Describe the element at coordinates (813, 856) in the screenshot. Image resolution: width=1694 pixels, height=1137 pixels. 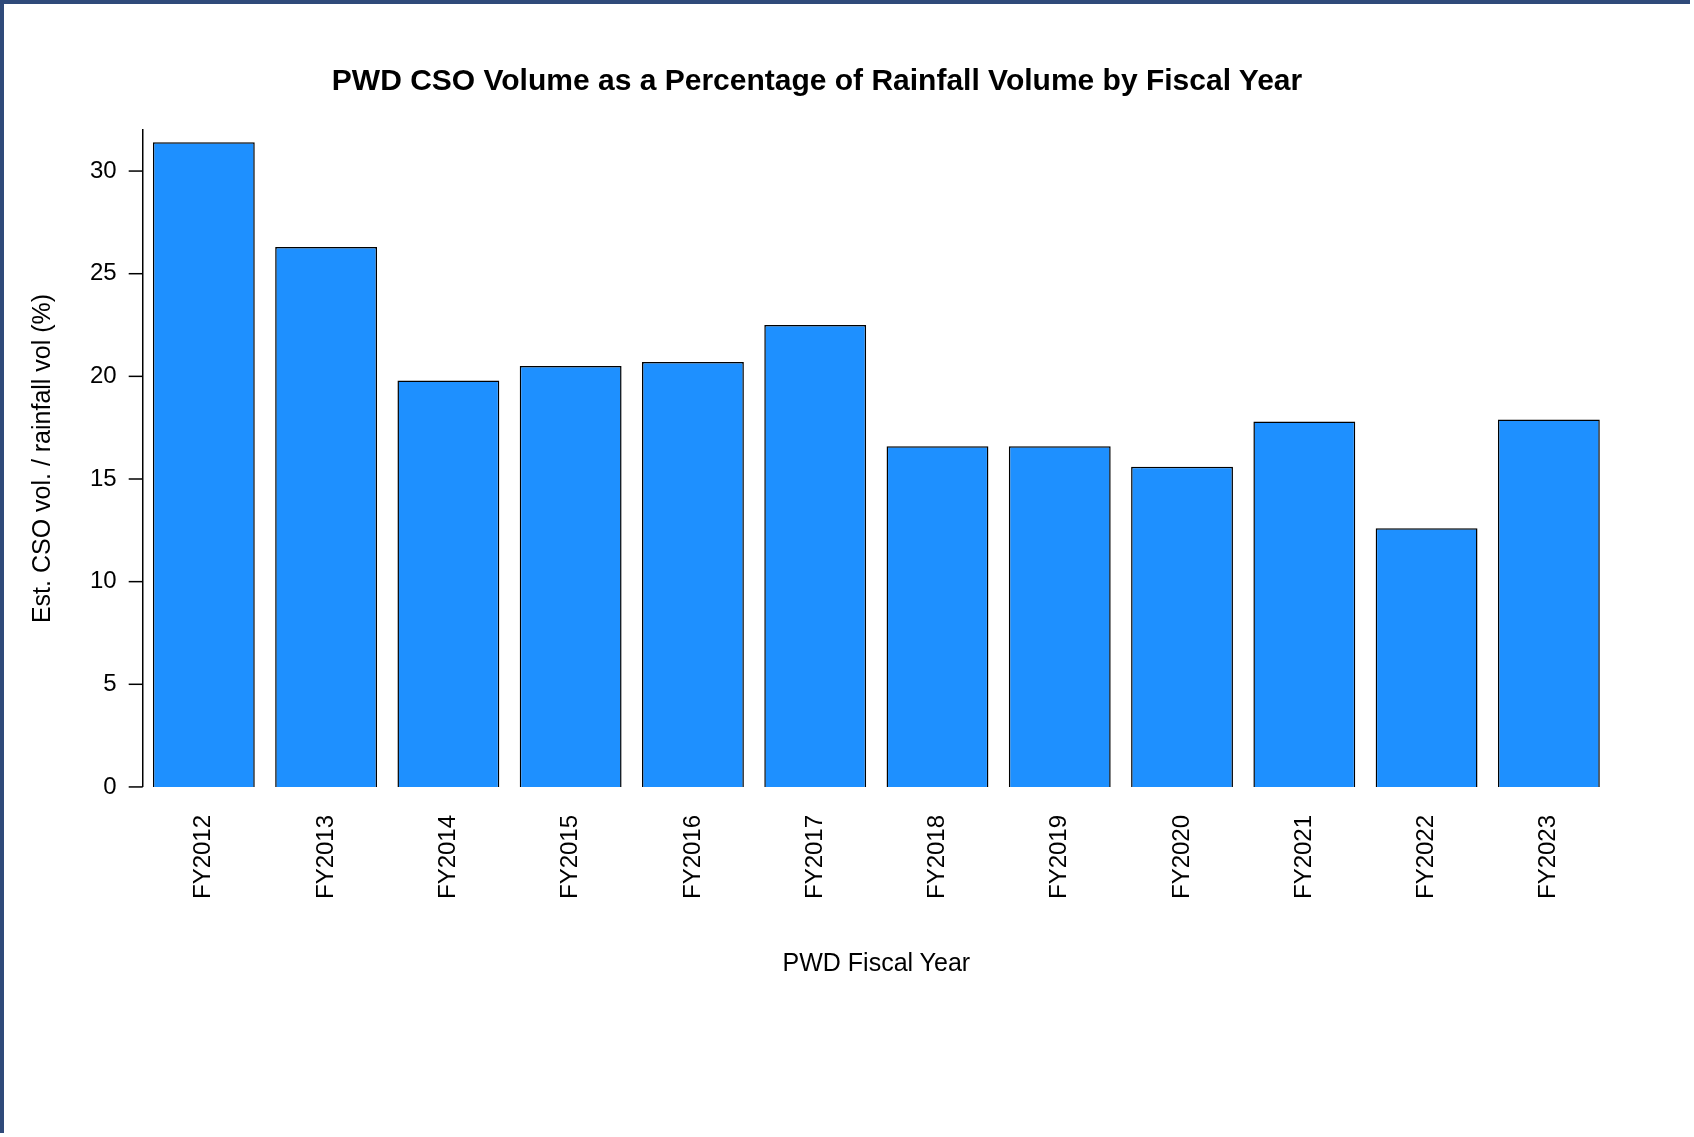
I see `x-tick-label: FY2017` at that location.